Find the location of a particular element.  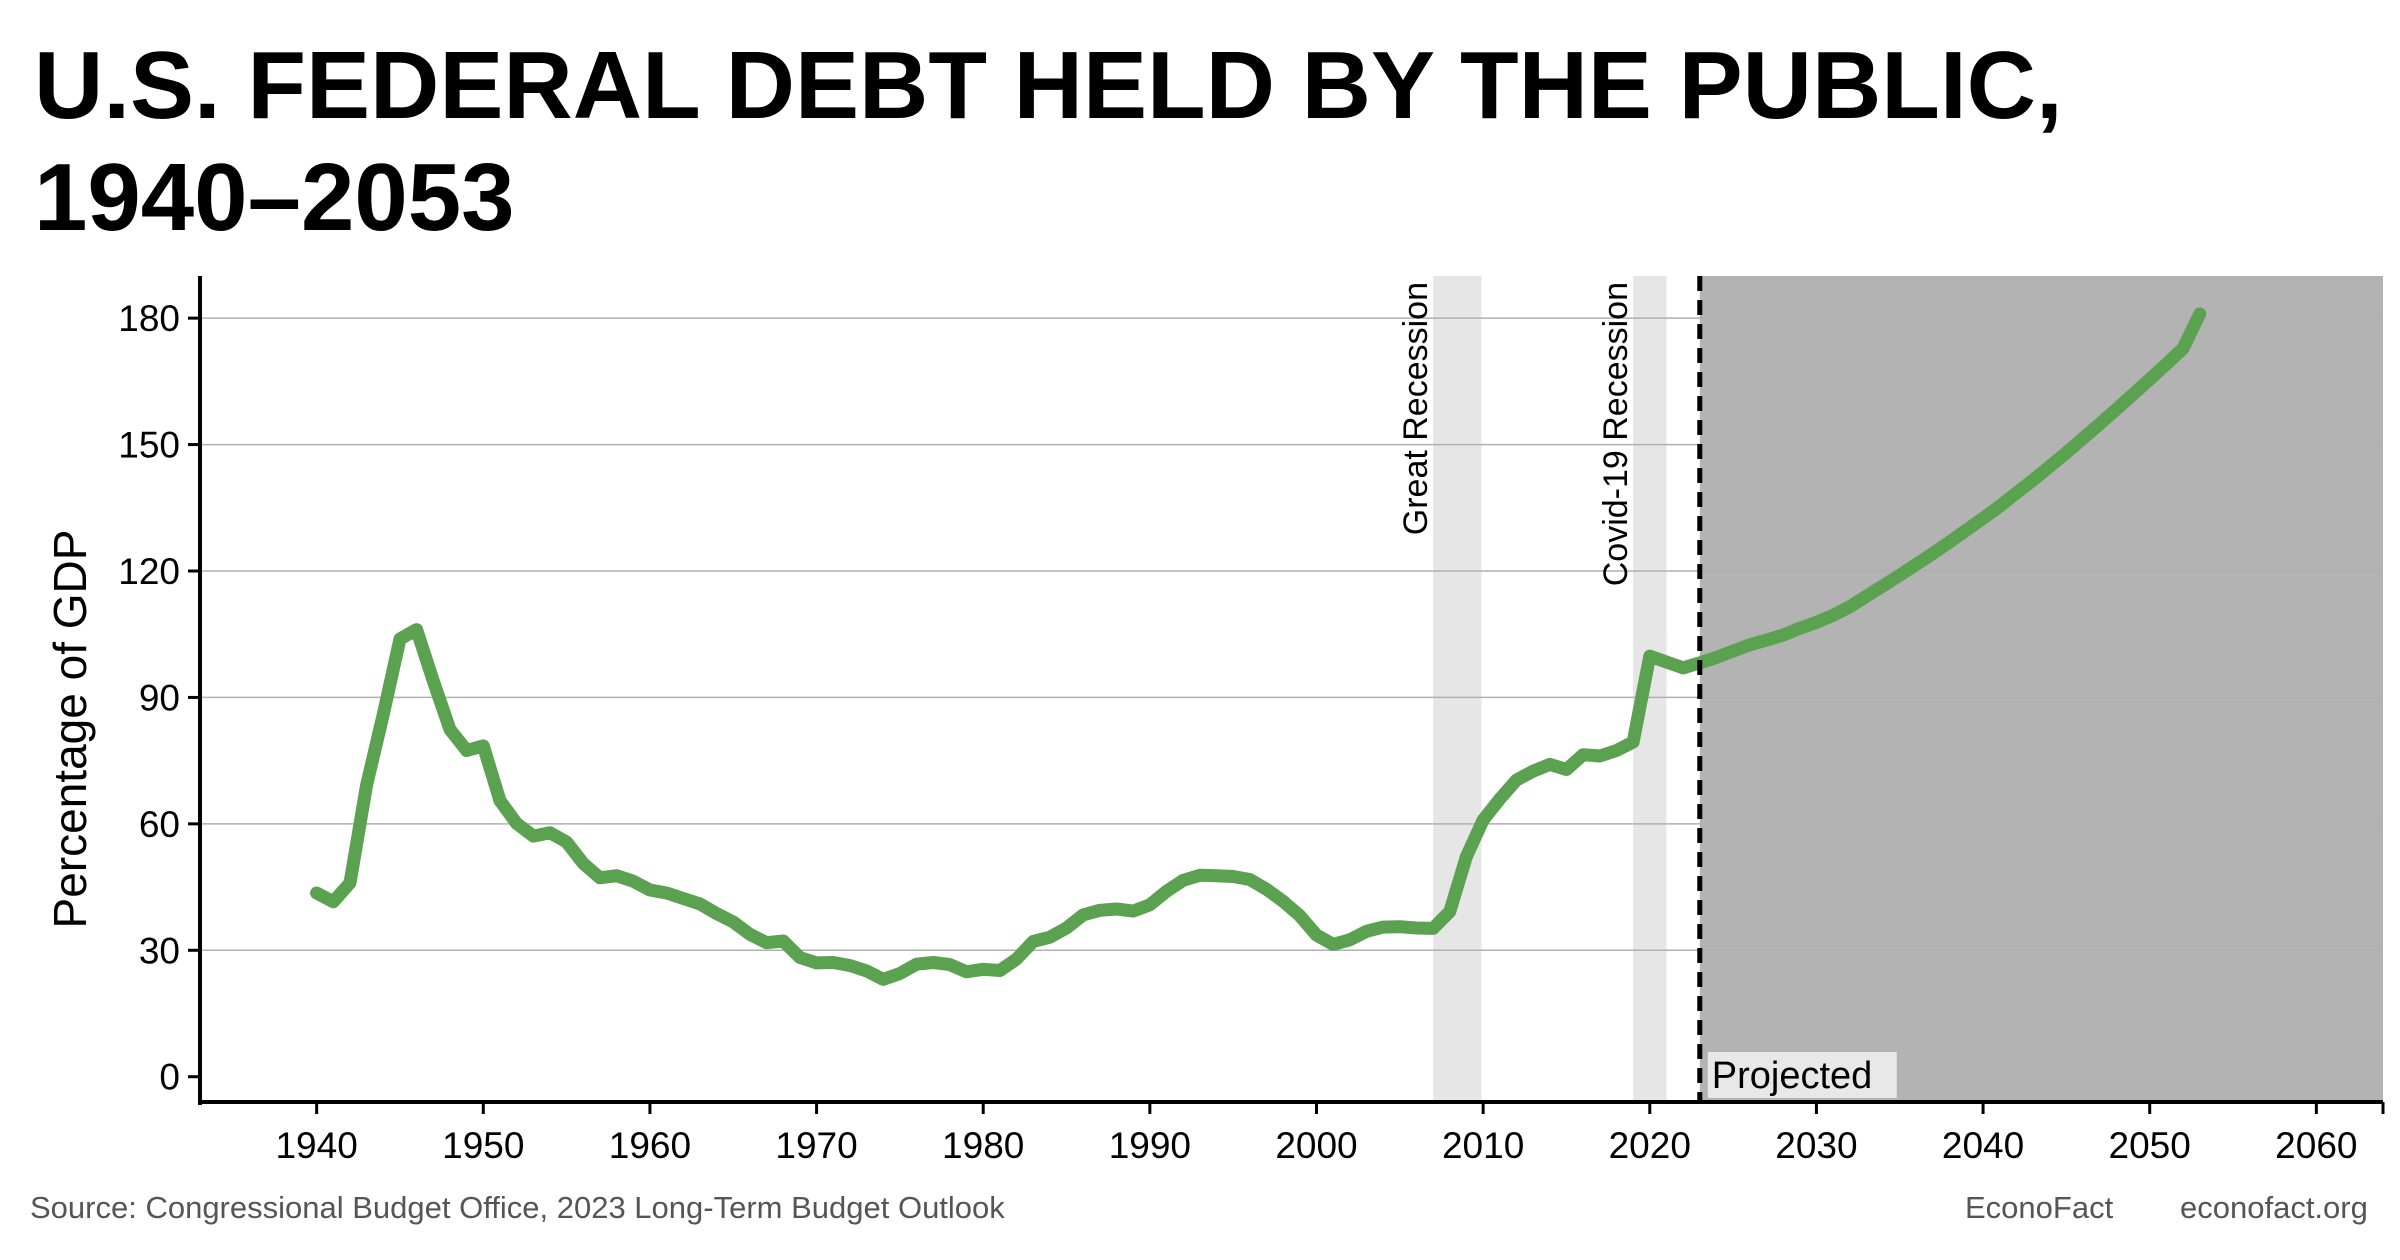

x-tick-label-1970: 1970 is located at coordinates (816, 1145).